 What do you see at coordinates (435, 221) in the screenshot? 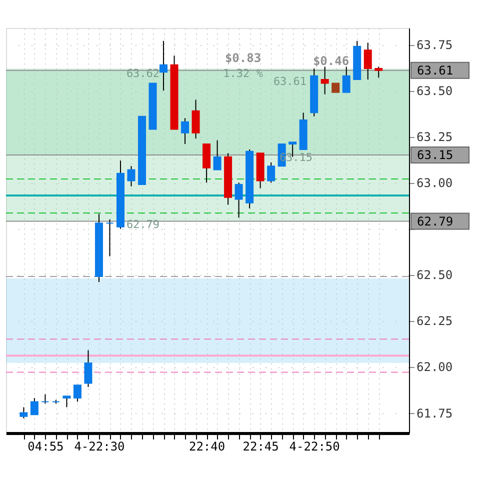
I see `ref-line-label: 62.79` at bounding box center [435, 221].